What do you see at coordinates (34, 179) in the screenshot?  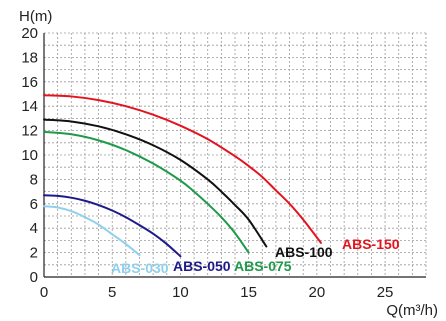 I see `y-tick-label: 8` at bounding box center [34, 179].